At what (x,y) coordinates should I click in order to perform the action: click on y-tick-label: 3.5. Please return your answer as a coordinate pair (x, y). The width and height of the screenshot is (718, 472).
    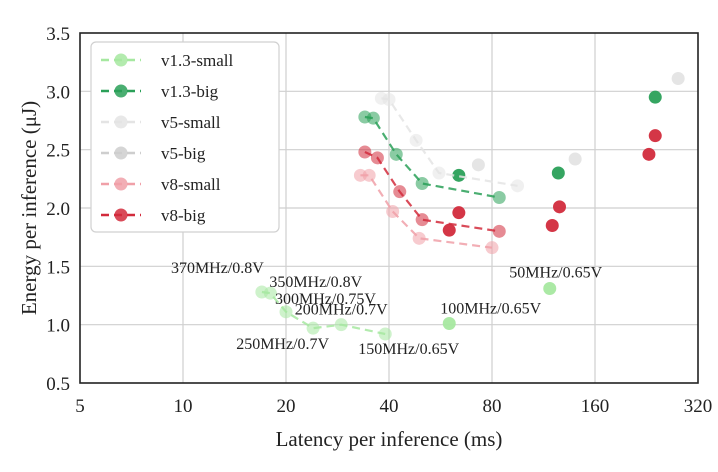
    Looking at the image, I should click on (58, 34).